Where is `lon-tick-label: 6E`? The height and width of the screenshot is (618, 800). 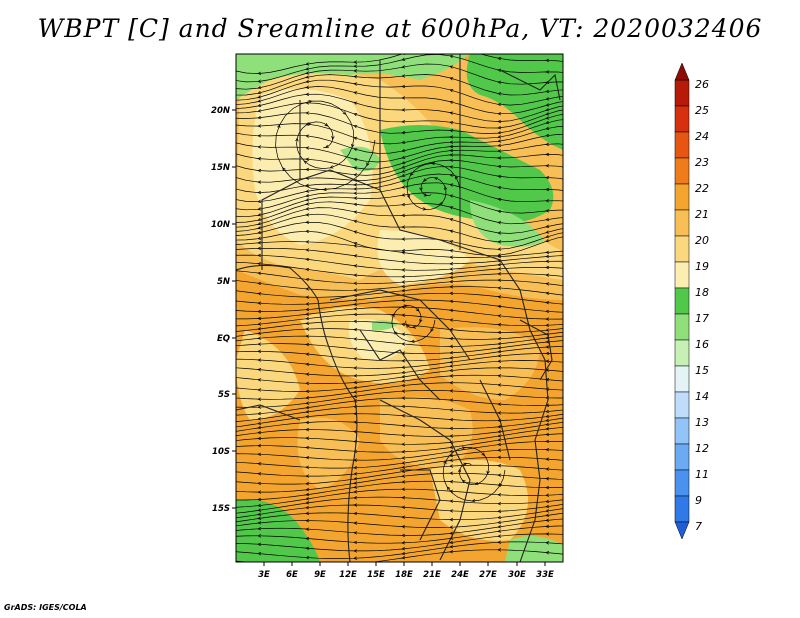
lon-tick-label: 6E is located at coordinates (292, 575).